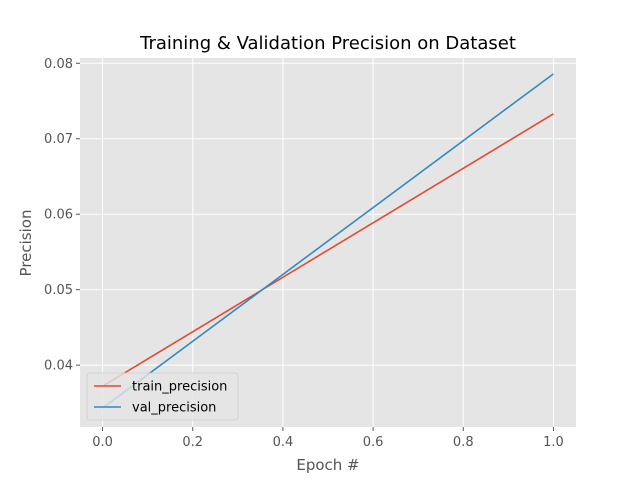 The image size is (640, 480). What do you see at coordinates (174, 408) in the screenshot?
I see `val_precision-legend-label: val_precision` at bounding box center [174, 408].